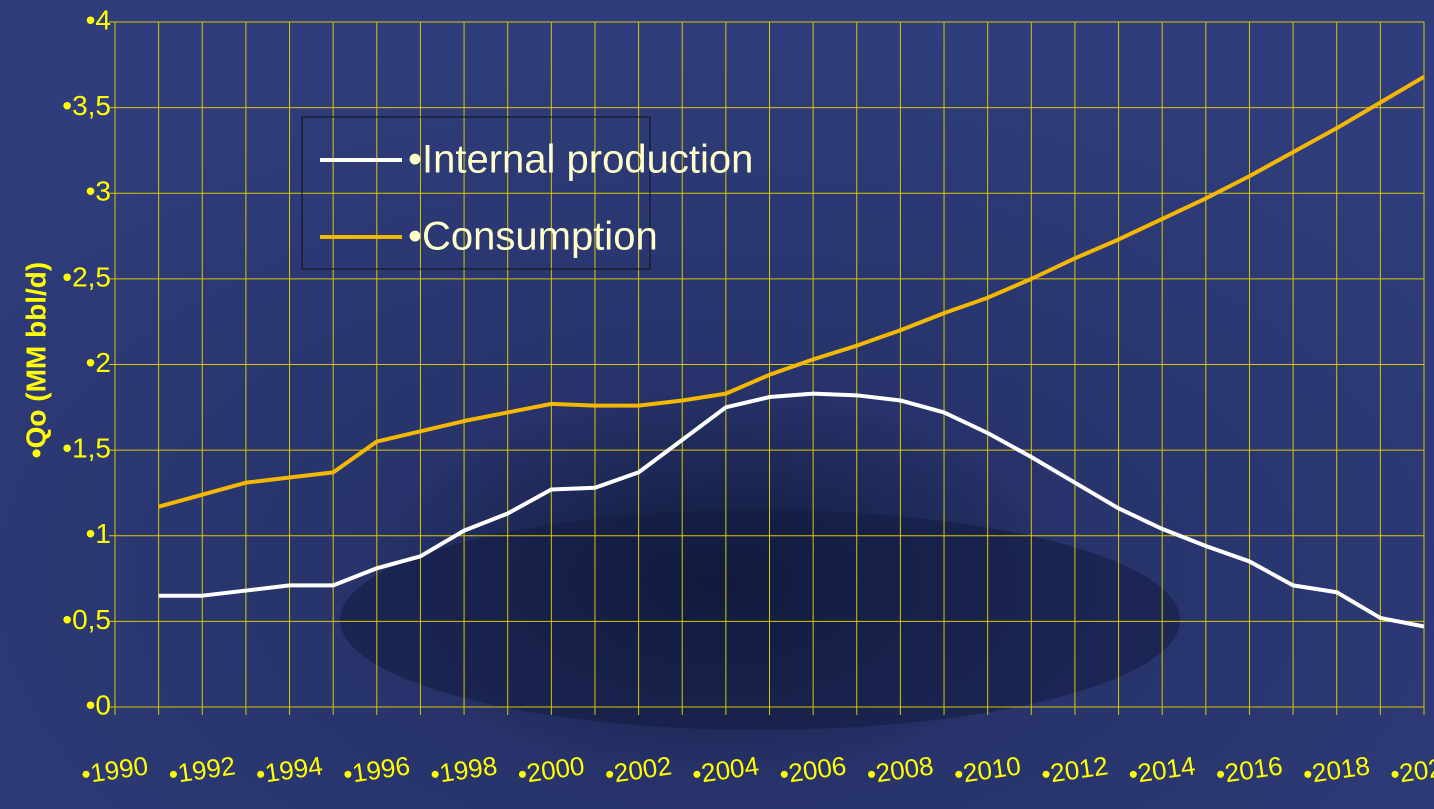 Image resolution: width=1434 pixels, height=809 pixels. What do you see at coordinates (98, 533) in the screenshot?
I see `y-tick-label: •1` at bounding box center [98, 533].